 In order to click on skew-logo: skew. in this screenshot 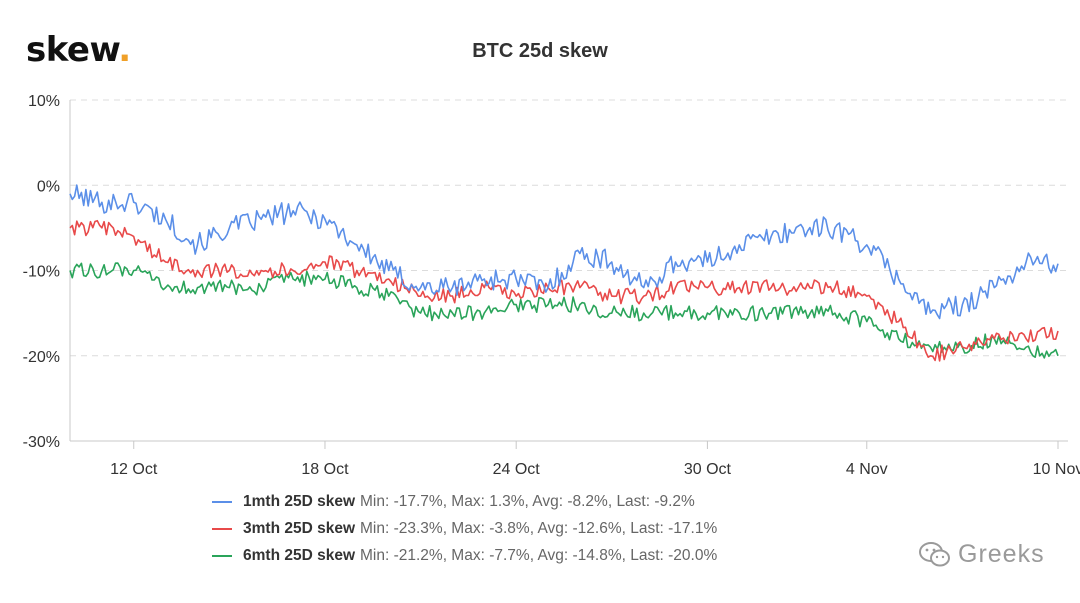, I will do `click(78, 50)`.